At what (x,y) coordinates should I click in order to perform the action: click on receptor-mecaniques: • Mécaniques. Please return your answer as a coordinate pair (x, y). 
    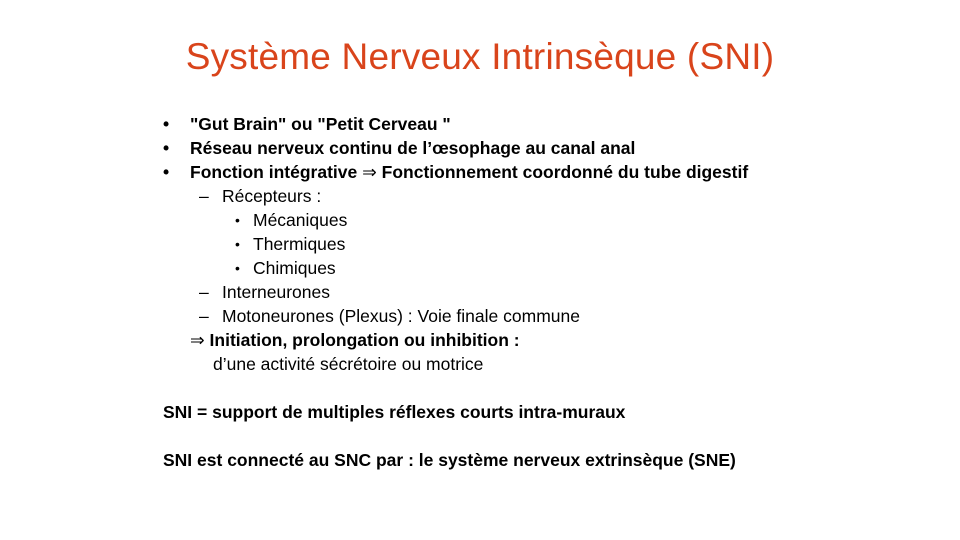
    Looking at the image, I should click on (533, 220).